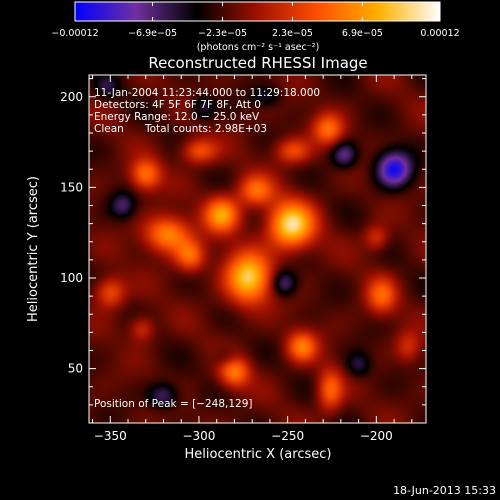  I want to click on y-tick-label: 100, so click(71, 278).